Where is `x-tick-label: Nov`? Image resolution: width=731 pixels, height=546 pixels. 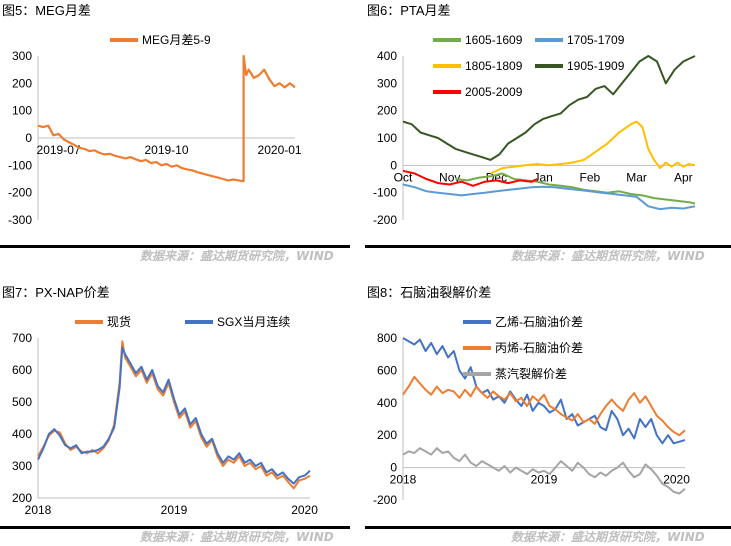
x-tick-label: Nov is located at coordinates (449, 177).